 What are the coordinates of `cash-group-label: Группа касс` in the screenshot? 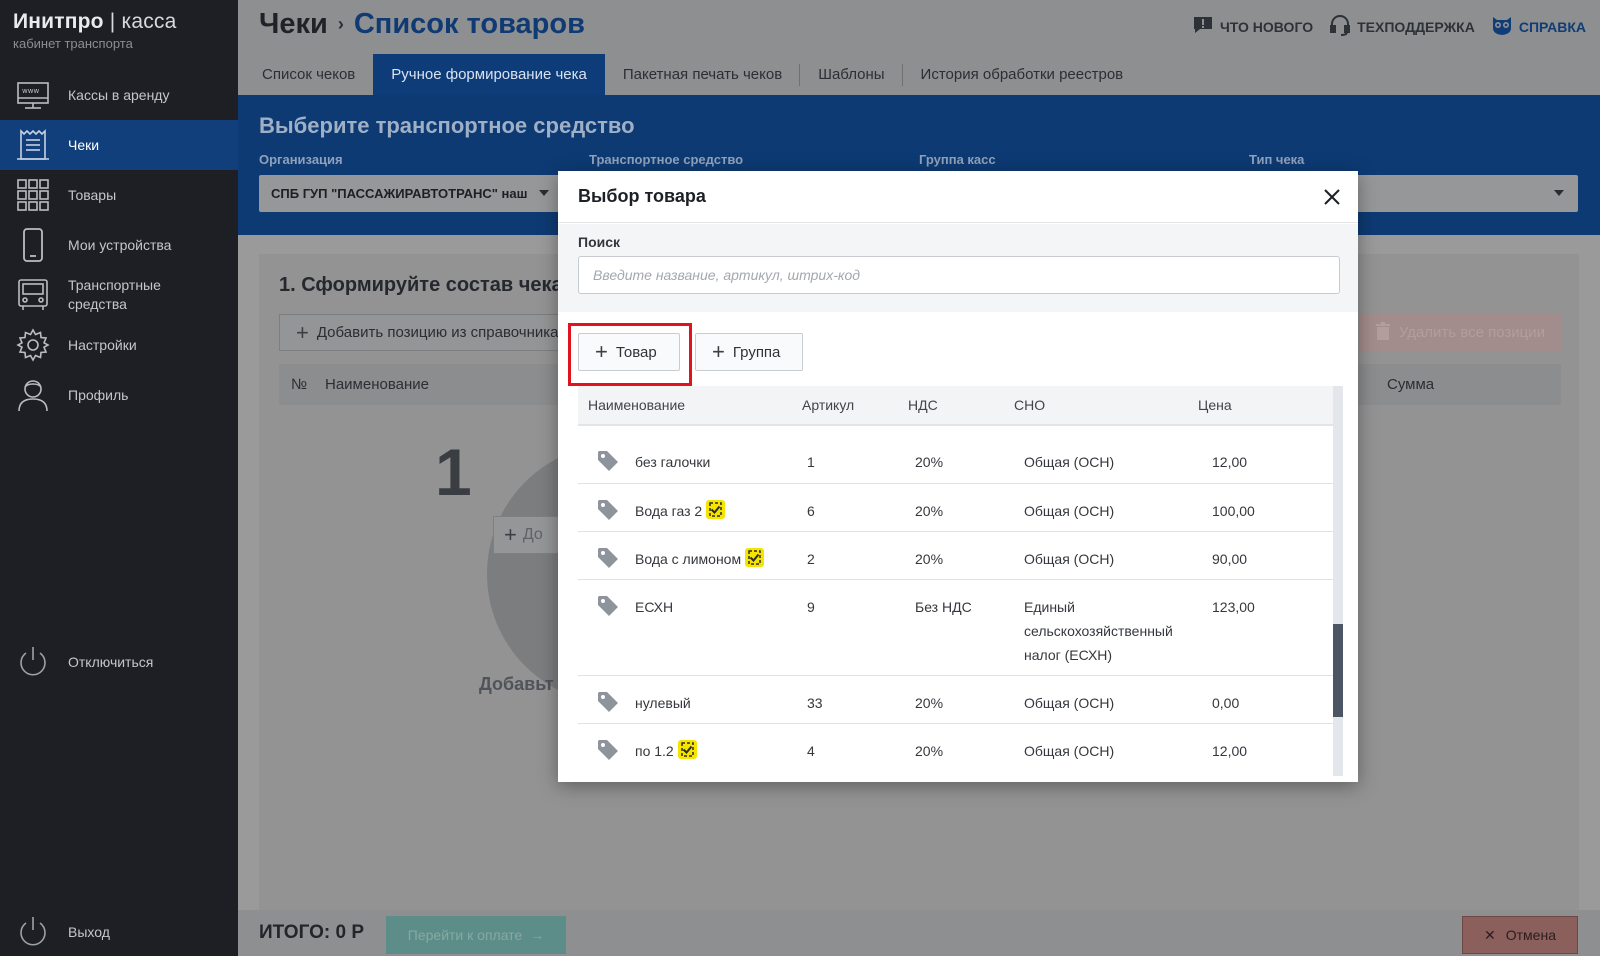 It's located at (957, 159).